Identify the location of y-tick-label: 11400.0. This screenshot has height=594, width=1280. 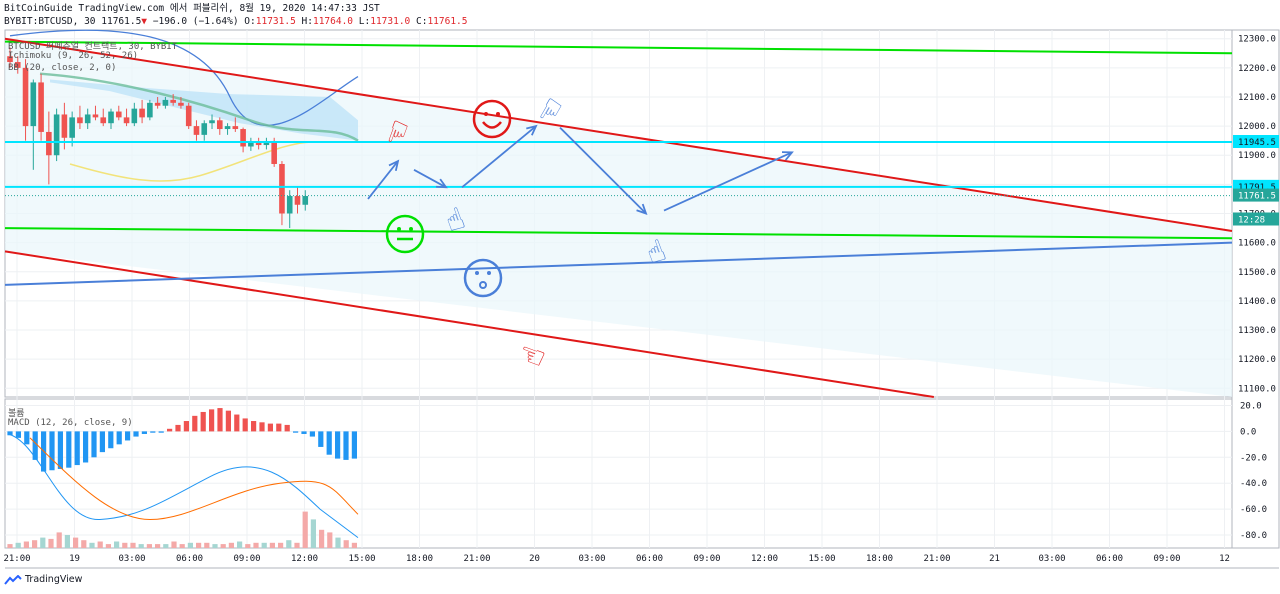
(1257, 302).